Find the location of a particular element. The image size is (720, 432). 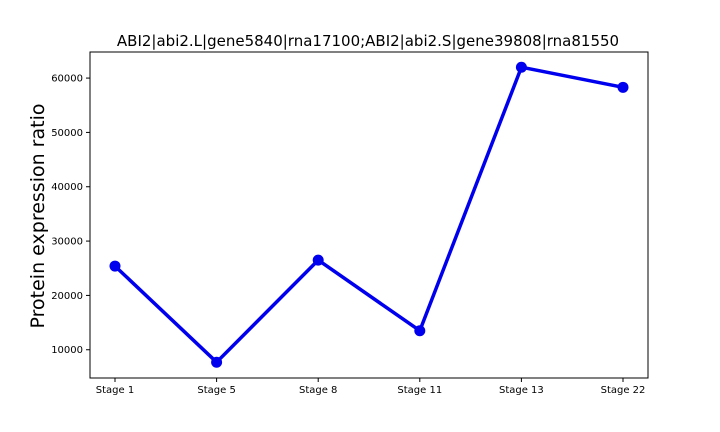

y-tick-label: 30000 is located at coordinates (67, 242).